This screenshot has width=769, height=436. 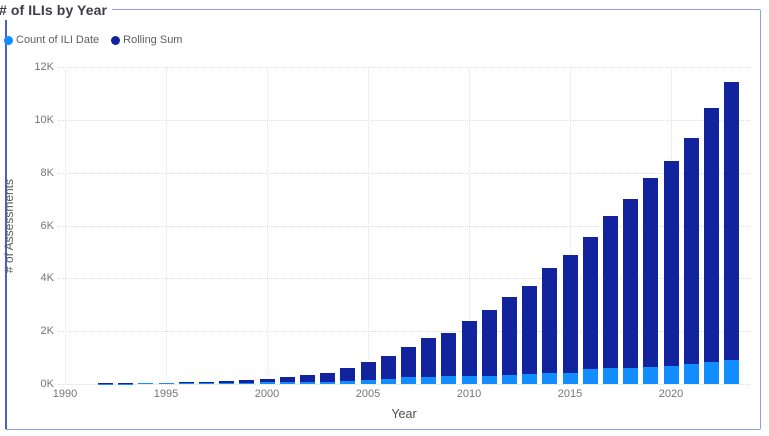 I want to click on bar-2011-count-segment, so click(x=489, y=379).